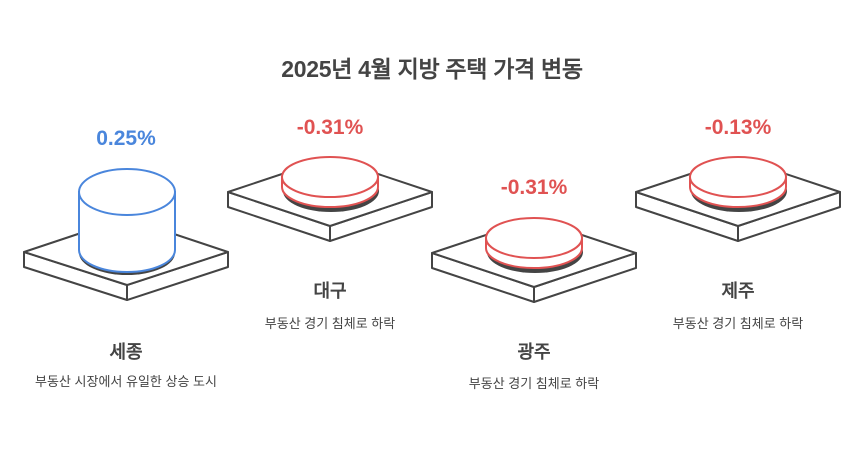 This screenshot has width=864, height=456. Describe the element at coordinates (330, 291) in the screenshot. I see `city-label-daegu: 대구` at that location.